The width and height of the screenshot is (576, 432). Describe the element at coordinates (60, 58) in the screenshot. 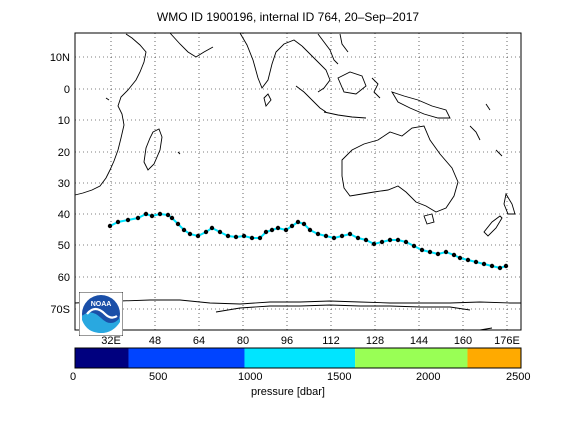

I see `lat-tick: 10N` at that location.